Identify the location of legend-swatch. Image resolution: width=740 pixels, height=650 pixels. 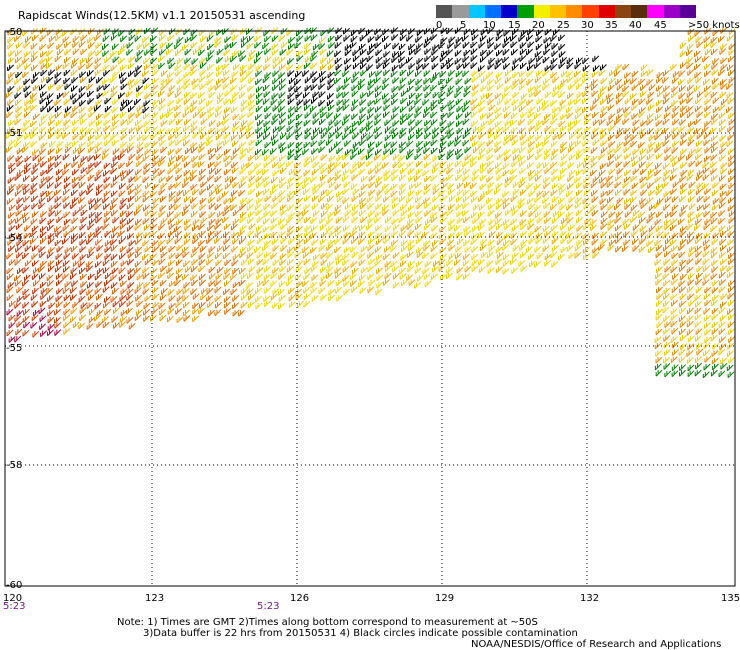
(492, 11).